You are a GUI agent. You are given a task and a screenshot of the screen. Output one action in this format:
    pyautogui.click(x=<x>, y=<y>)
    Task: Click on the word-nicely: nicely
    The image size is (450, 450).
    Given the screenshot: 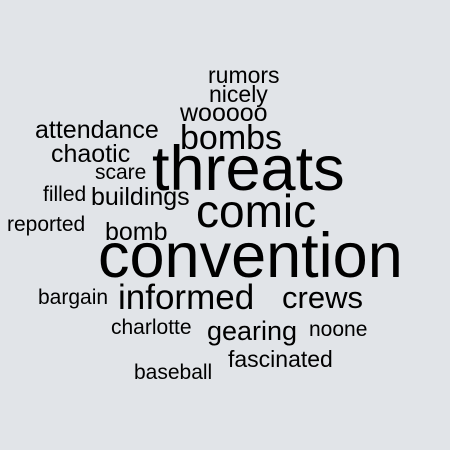 What is the action you would take?
    pyautogui.click(x=238, y=94)
    